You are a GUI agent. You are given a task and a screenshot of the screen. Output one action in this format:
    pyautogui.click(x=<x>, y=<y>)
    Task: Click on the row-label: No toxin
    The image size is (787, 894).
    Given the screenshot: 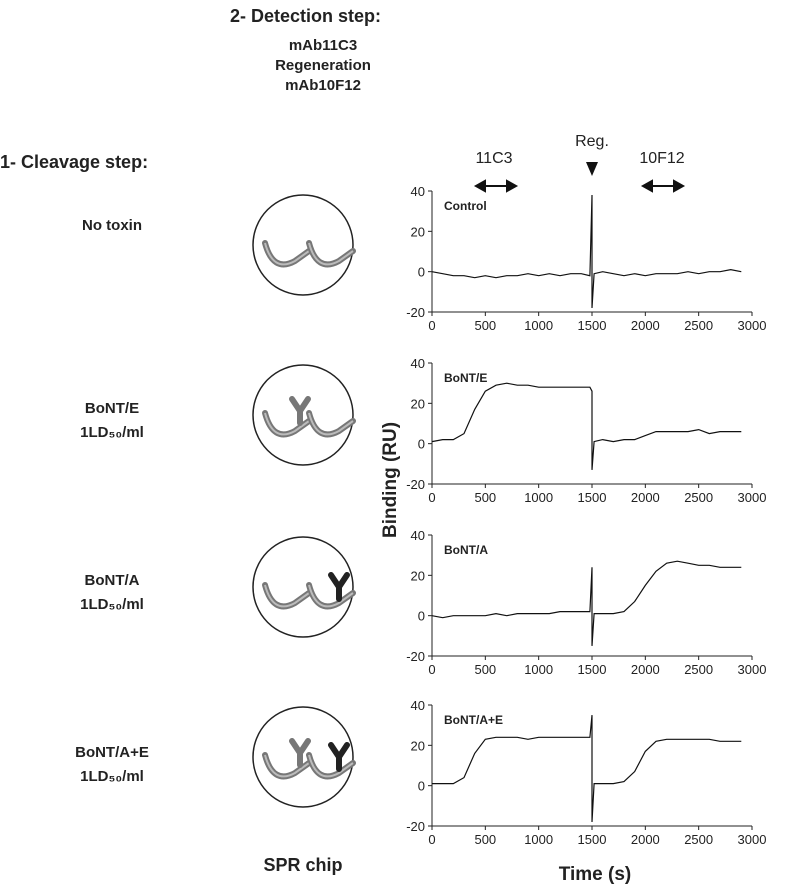 What is the action you would take?
    pyautogui.click(x=112, y=225)
    